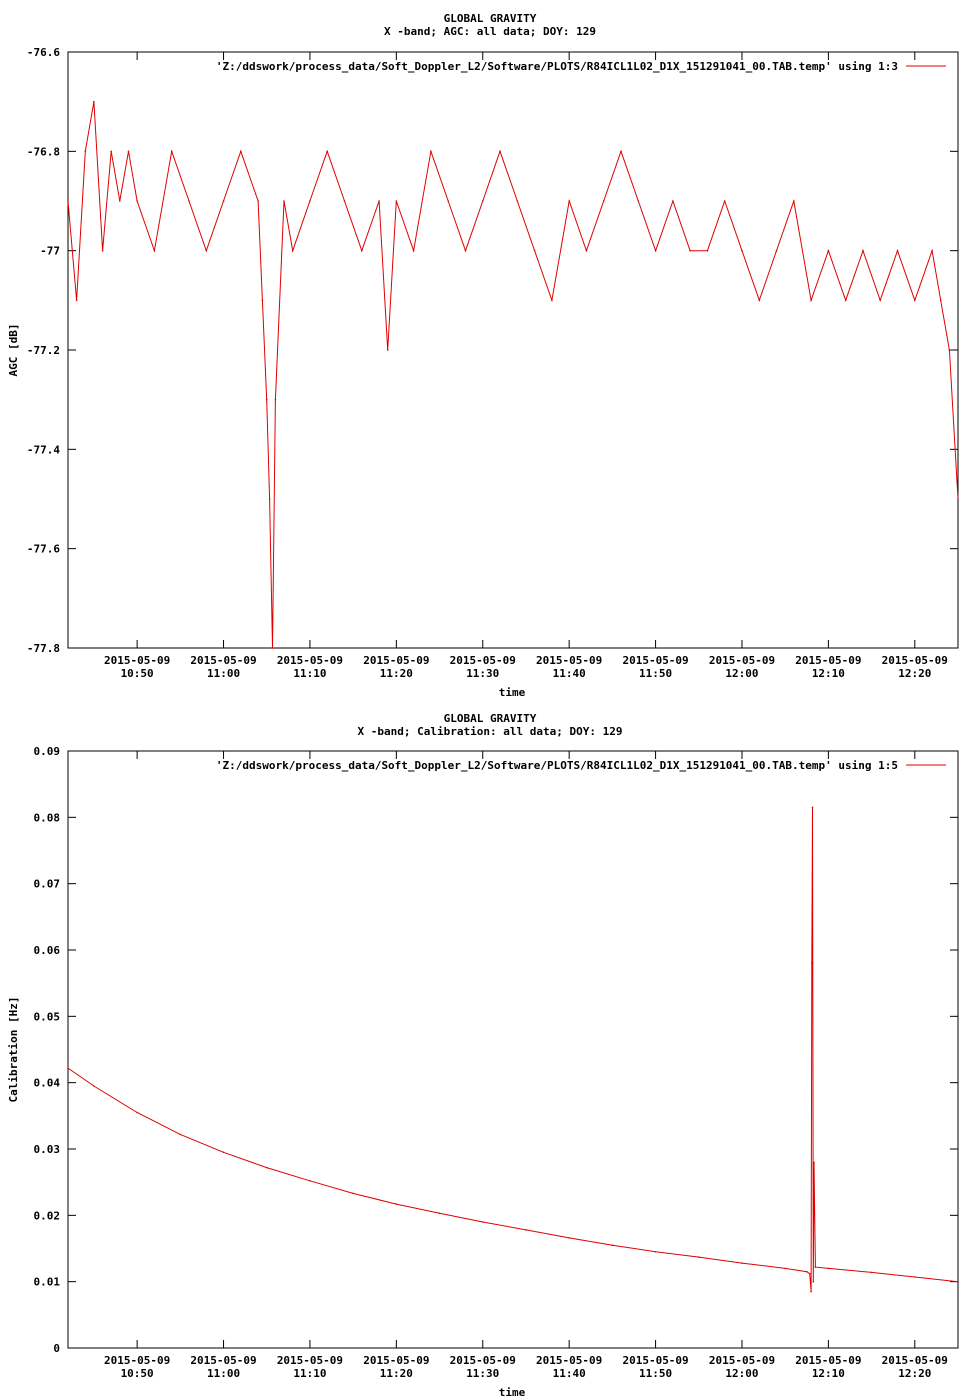 This screenshot has width=980, height=1400. Describe the element at coordinates (47, 751) in the screenshot. I see `y-tick-label: 0.09` at that location.